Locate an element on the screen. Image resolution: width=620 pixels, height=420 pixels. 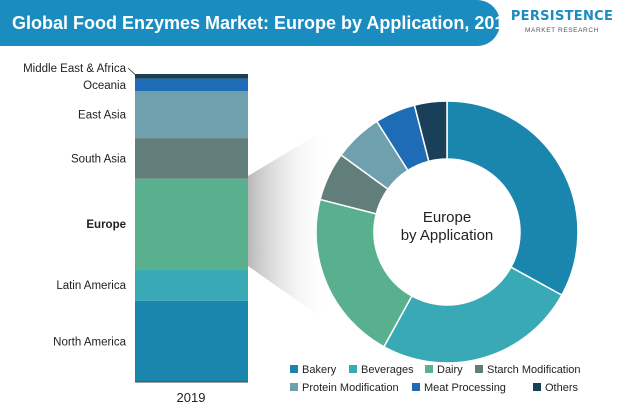
legend-swatch-starch-modification is located at coordinates (479, 369).